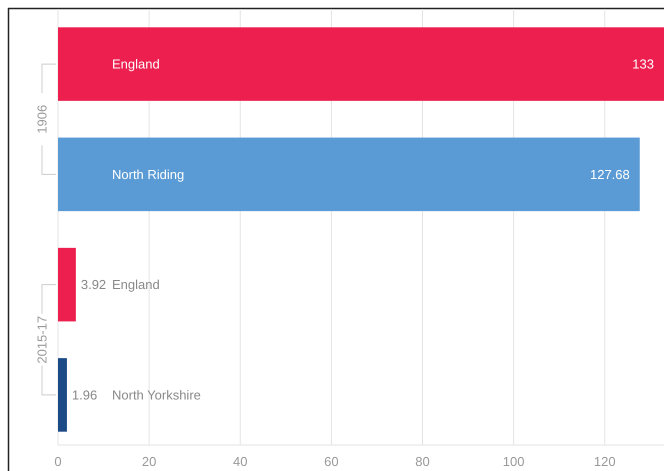 Image resolution: width=664 pixels, height=471 pixels. What do you see at coordinates (149, 462) in the screenshot?
I see `x-tick-label: 20` at bounding box center [149, 462].